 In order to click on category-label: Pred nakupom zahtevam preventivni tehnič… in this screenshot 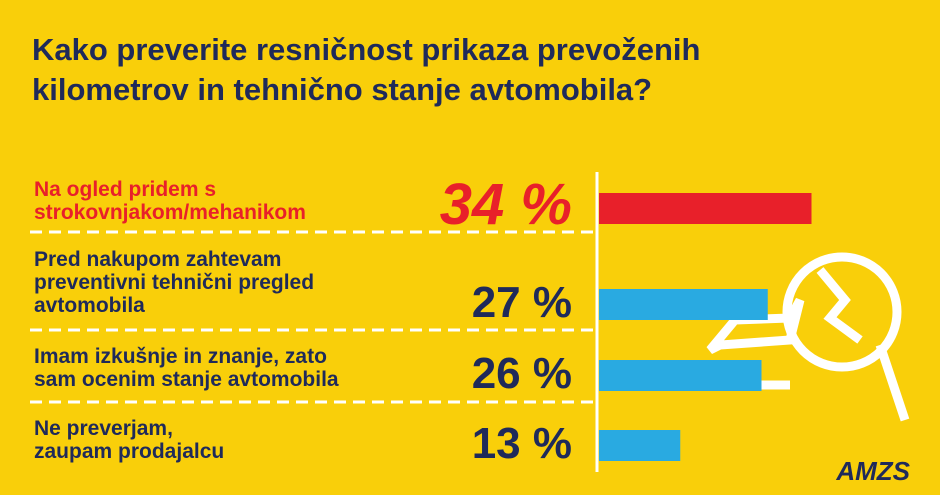, I will do `click(174, 282)`.